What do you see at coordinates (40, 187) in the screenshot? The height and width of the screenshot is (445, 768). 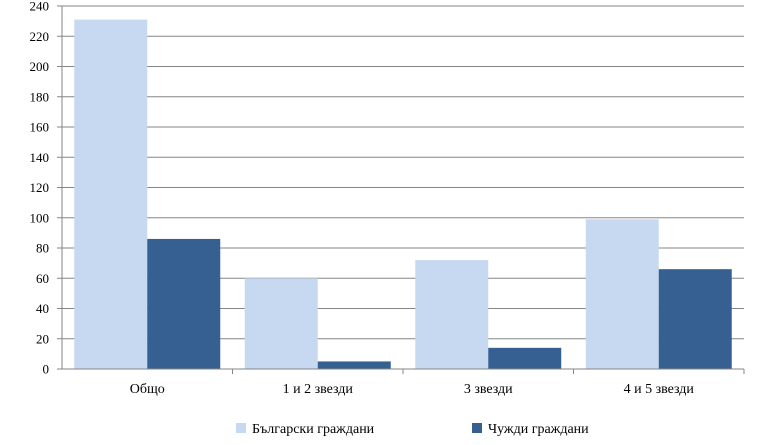 I see `y-tick-label: 120` at bounding box center [40, 187].